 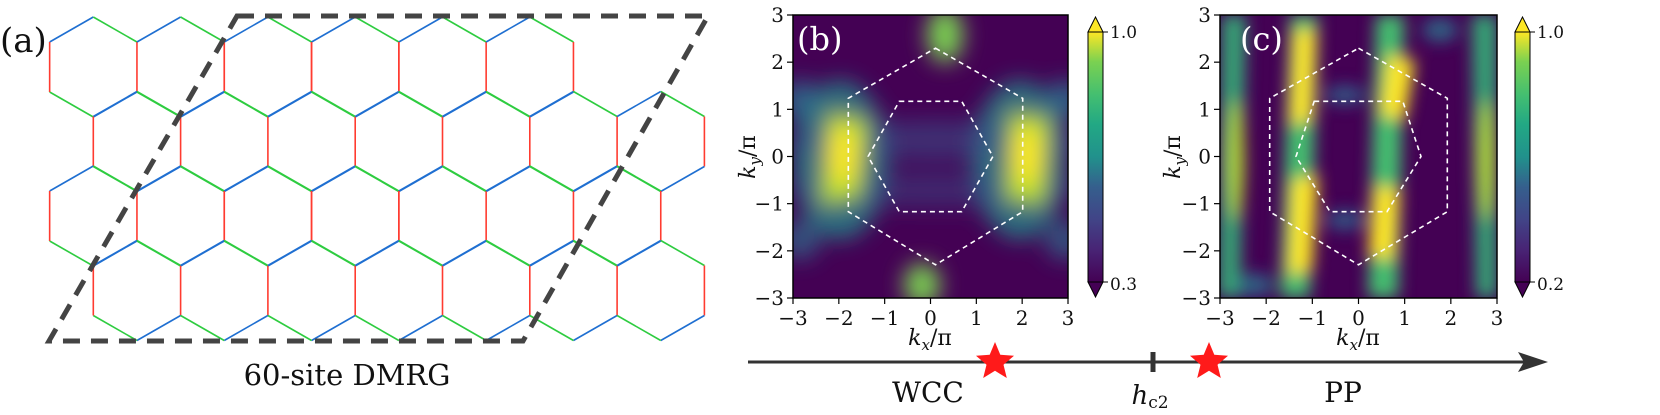 I want to click on panel-a-label: (a), so click(x=23, y=41).